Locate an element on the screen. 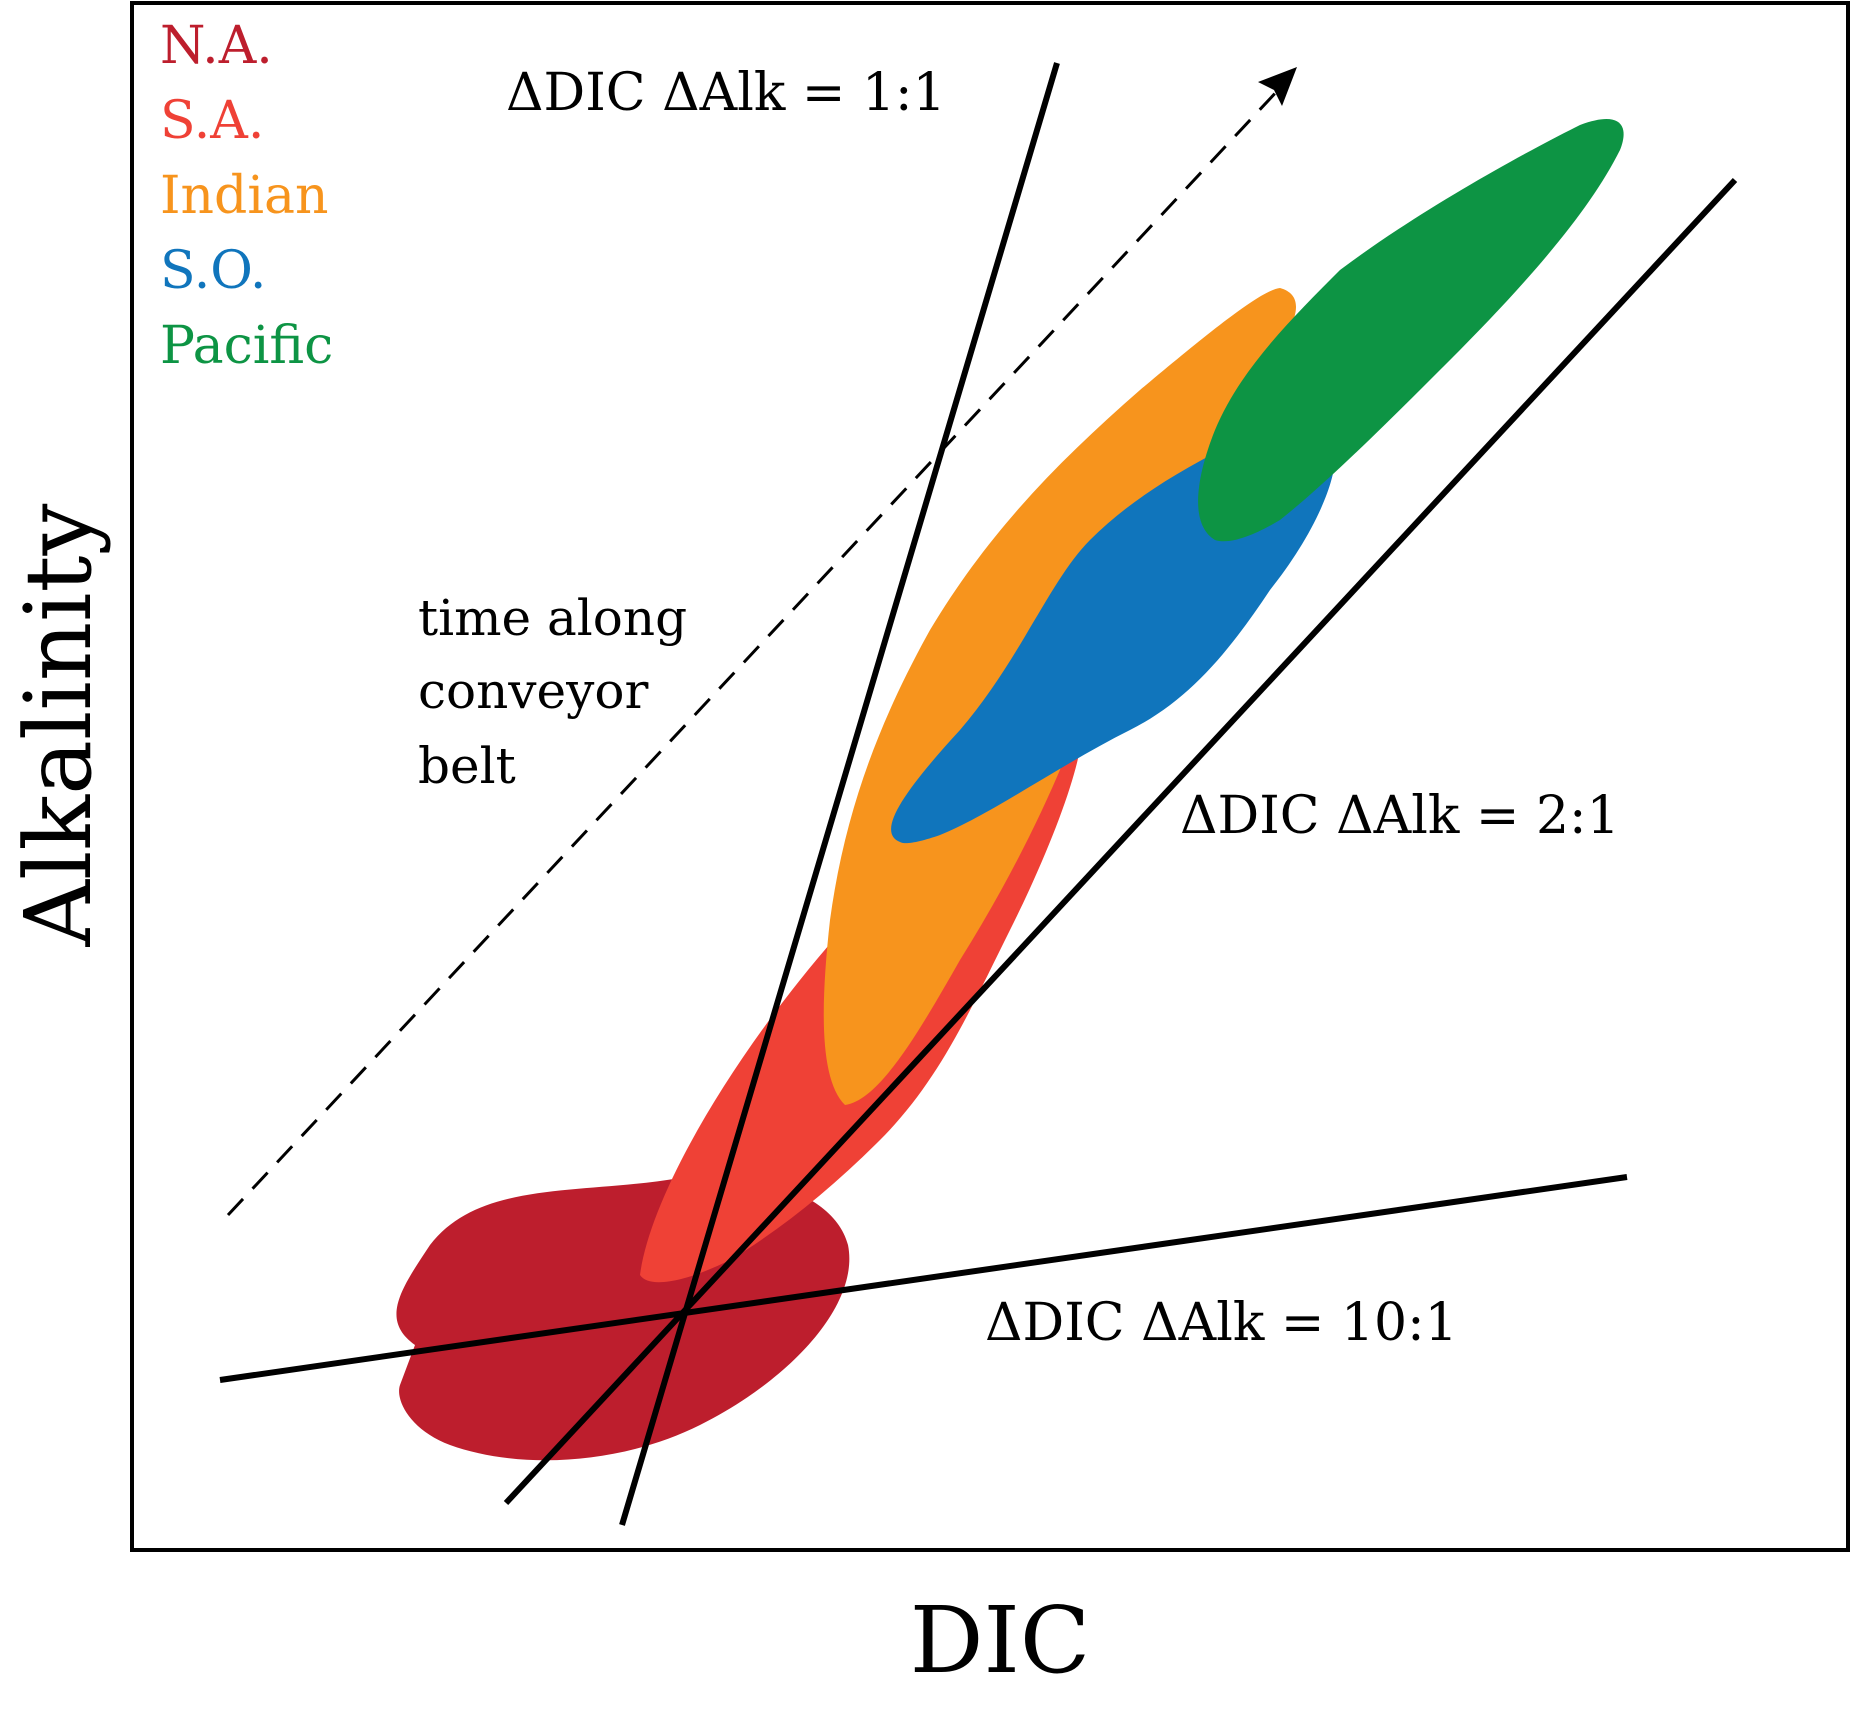 Image resolution: width=1852 pixels, height=1710 pixels. region-pacific is located at coordinates (1411, 330).